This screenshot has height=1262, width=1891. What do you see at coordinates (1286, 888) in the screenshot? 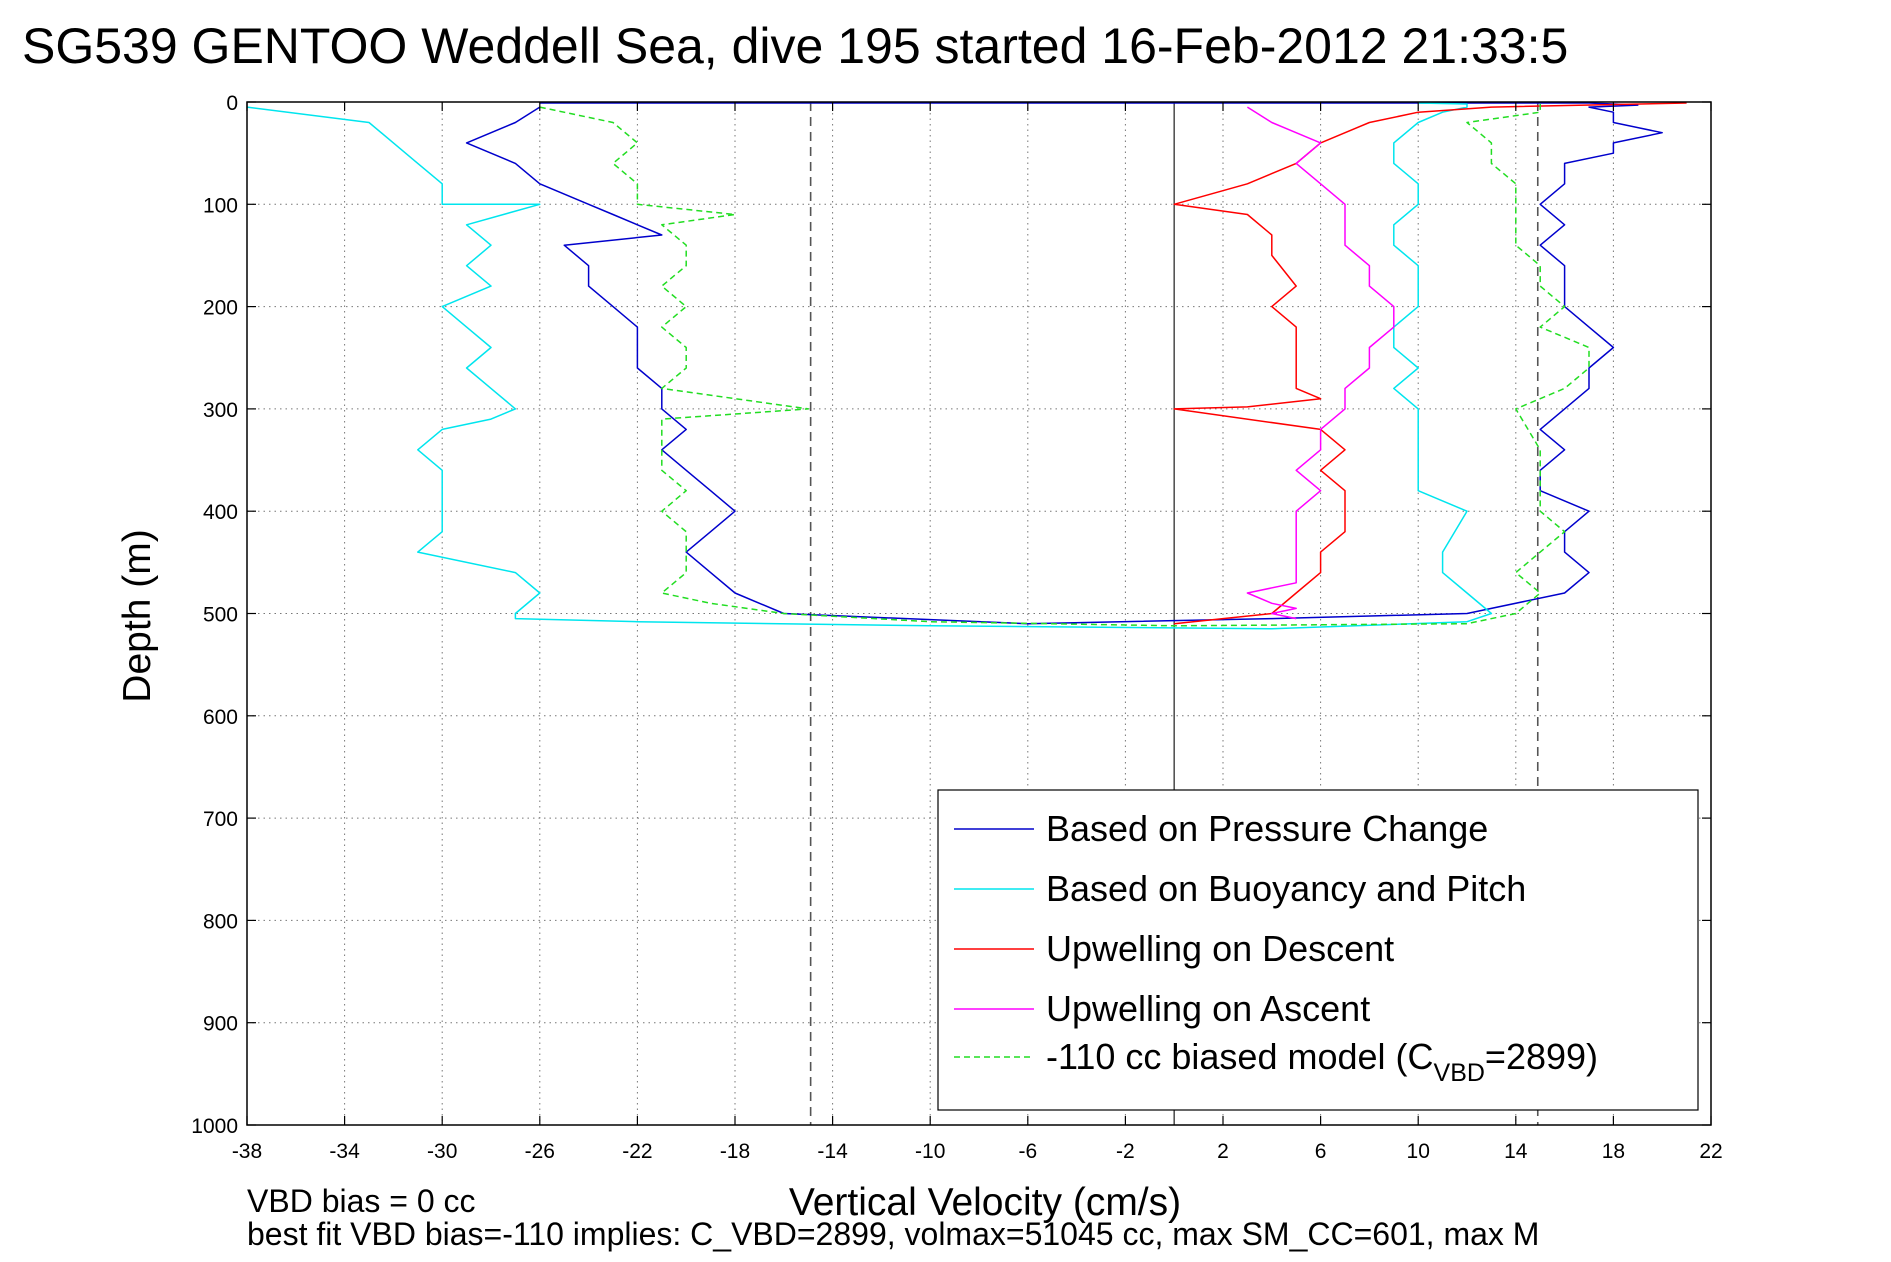
I see `legend-label-1: Based on Buoyancy and Pitch` at bounding box center [1286, 888].